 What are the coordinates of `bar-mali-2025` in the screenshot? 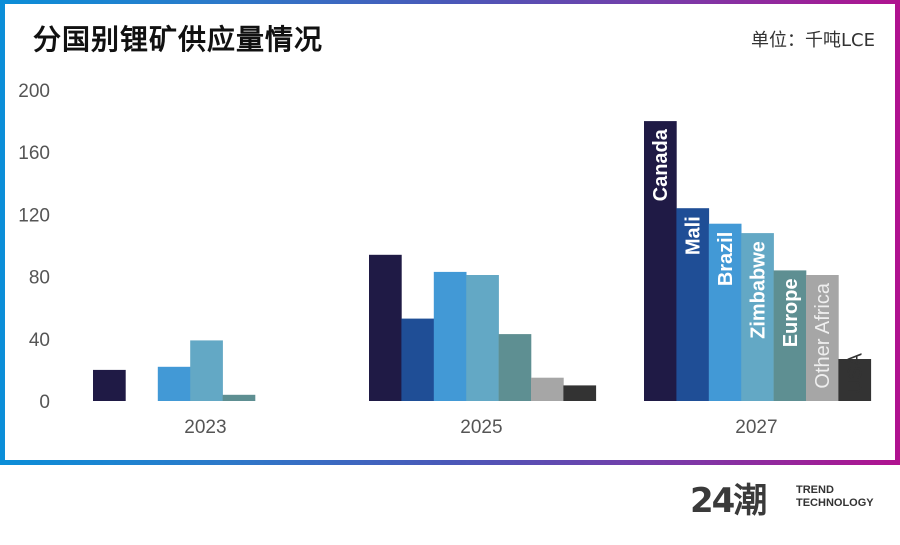 It's located at (418, 359).